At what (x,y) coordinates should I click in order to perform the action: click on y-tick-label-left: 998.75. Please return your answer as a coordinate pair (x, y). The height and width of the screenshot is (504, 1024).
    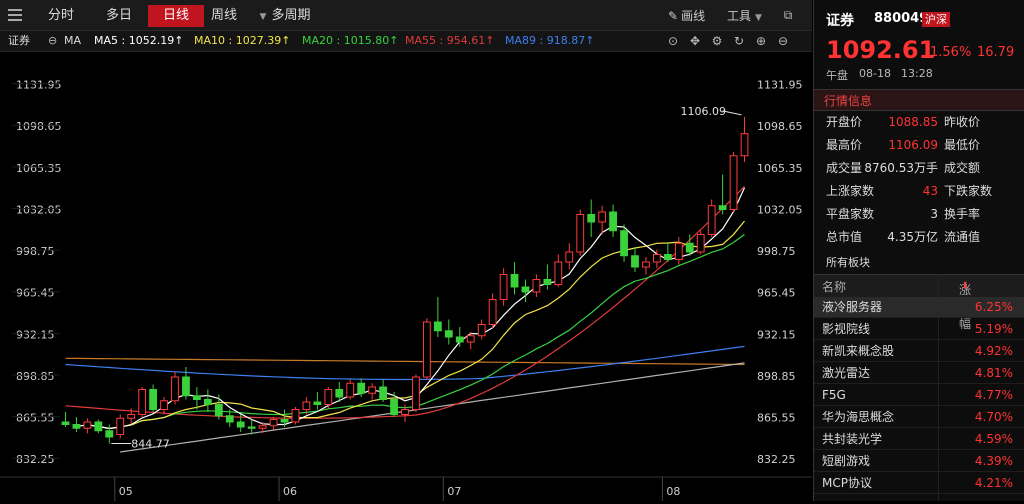
    Looking at the image, I should click on (35, 251).